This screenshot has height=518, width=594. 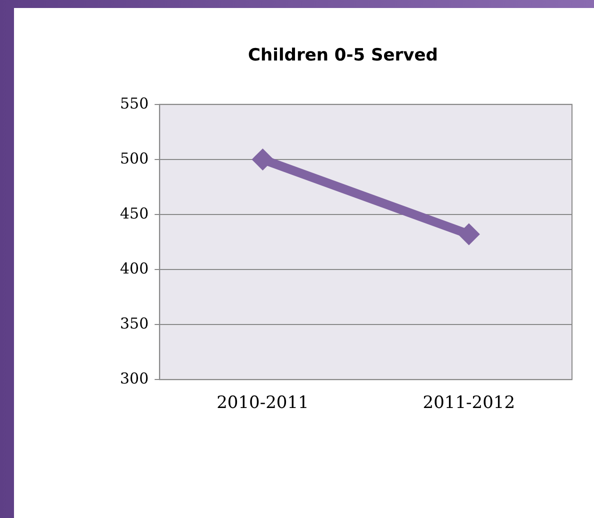 I want to click on x-tick-label: 2011-2012, so click(x=469, y=403).